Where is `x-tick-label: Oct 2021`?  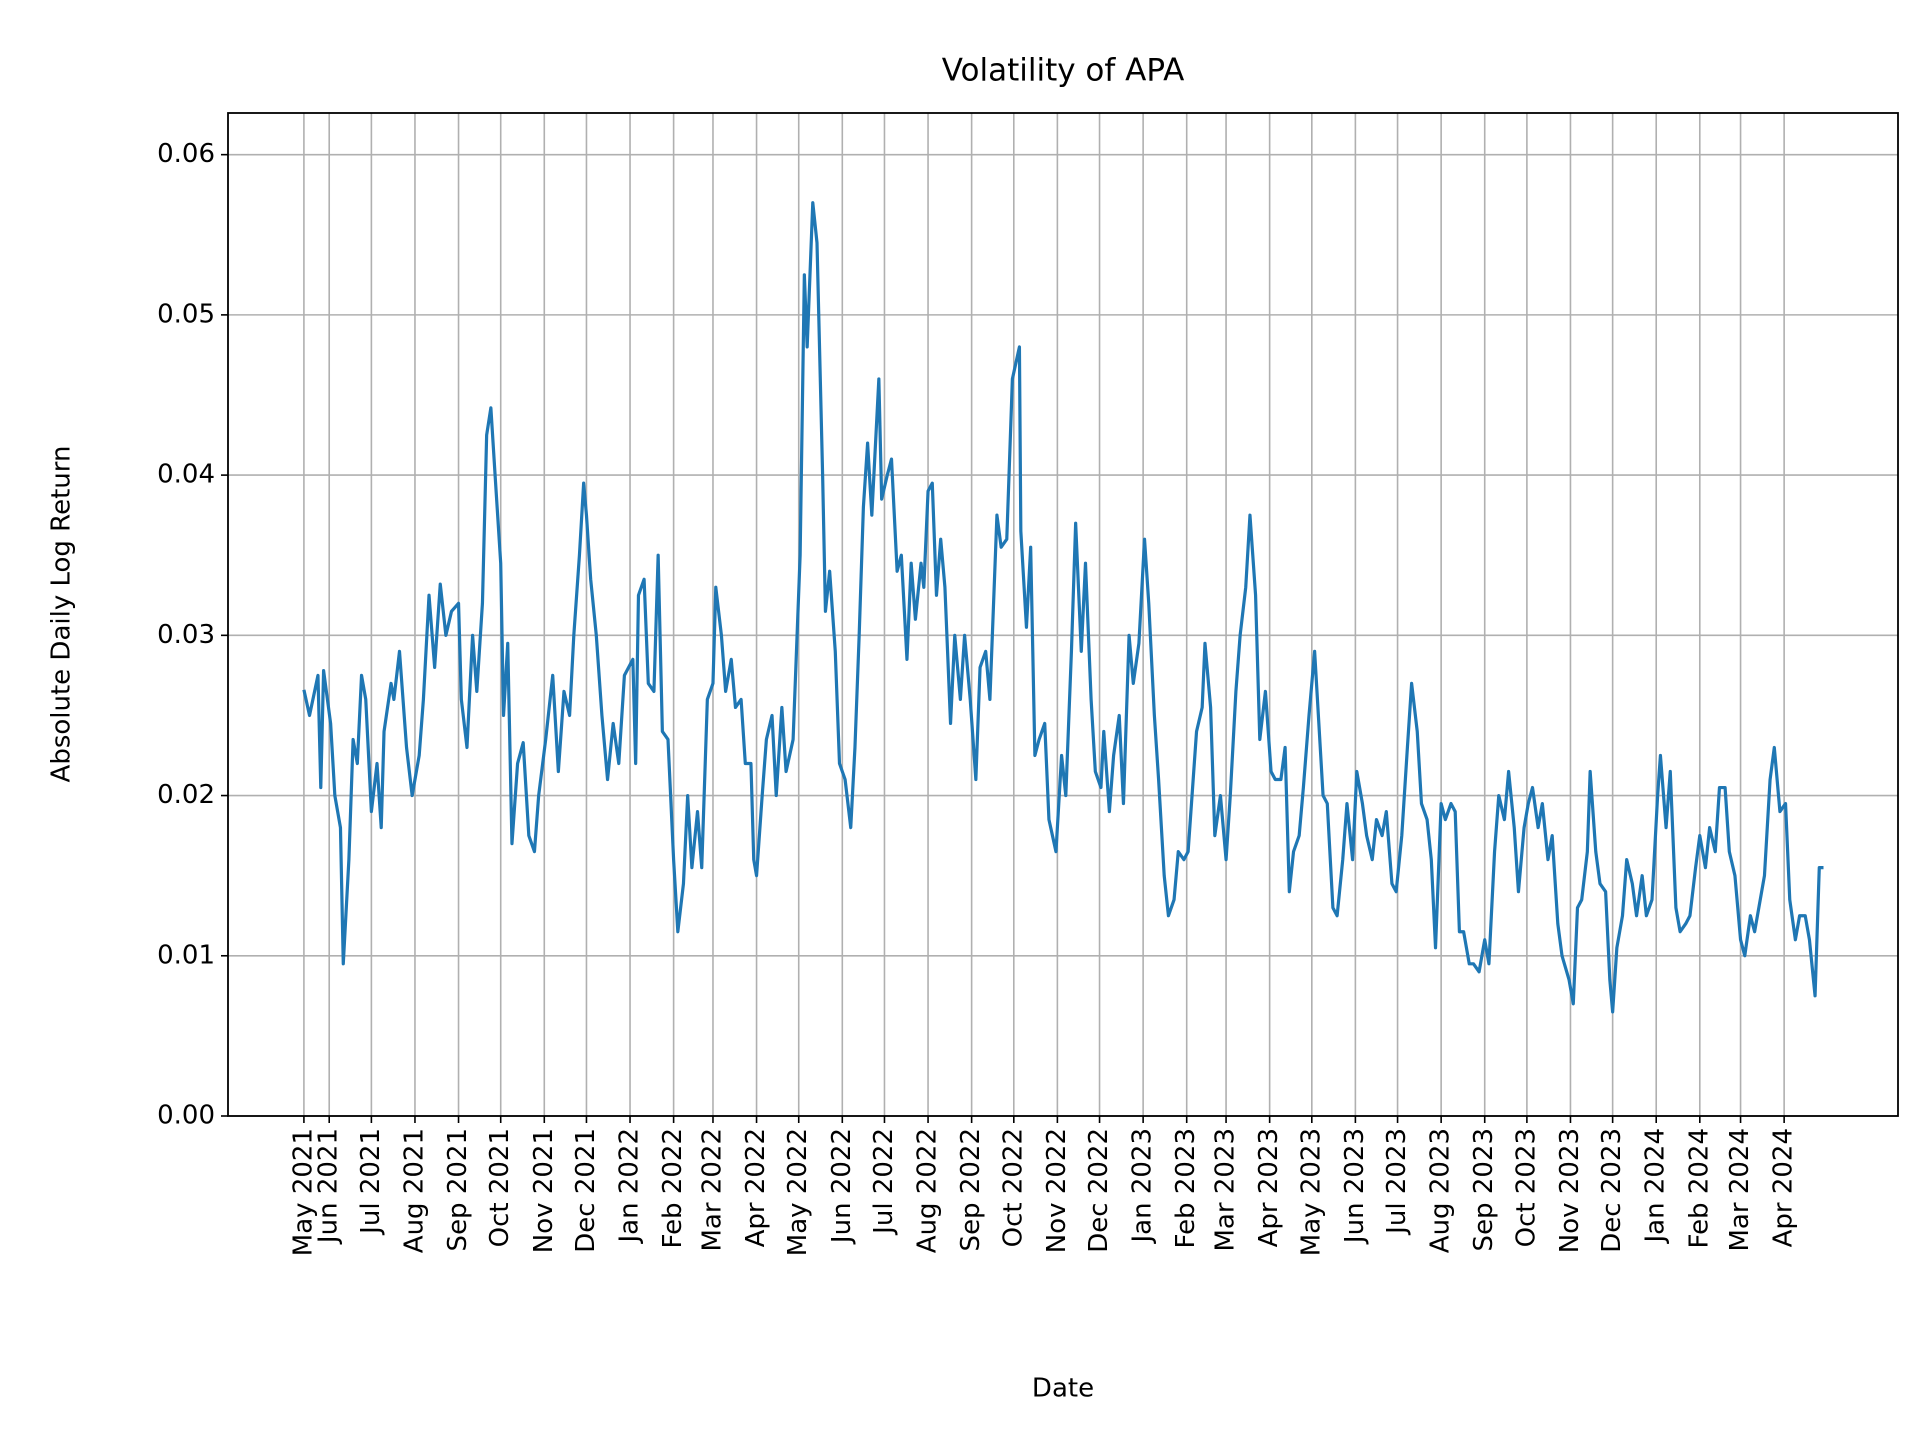
x-tick-label: Oct 2021 is located at coordinates (500, 1187).